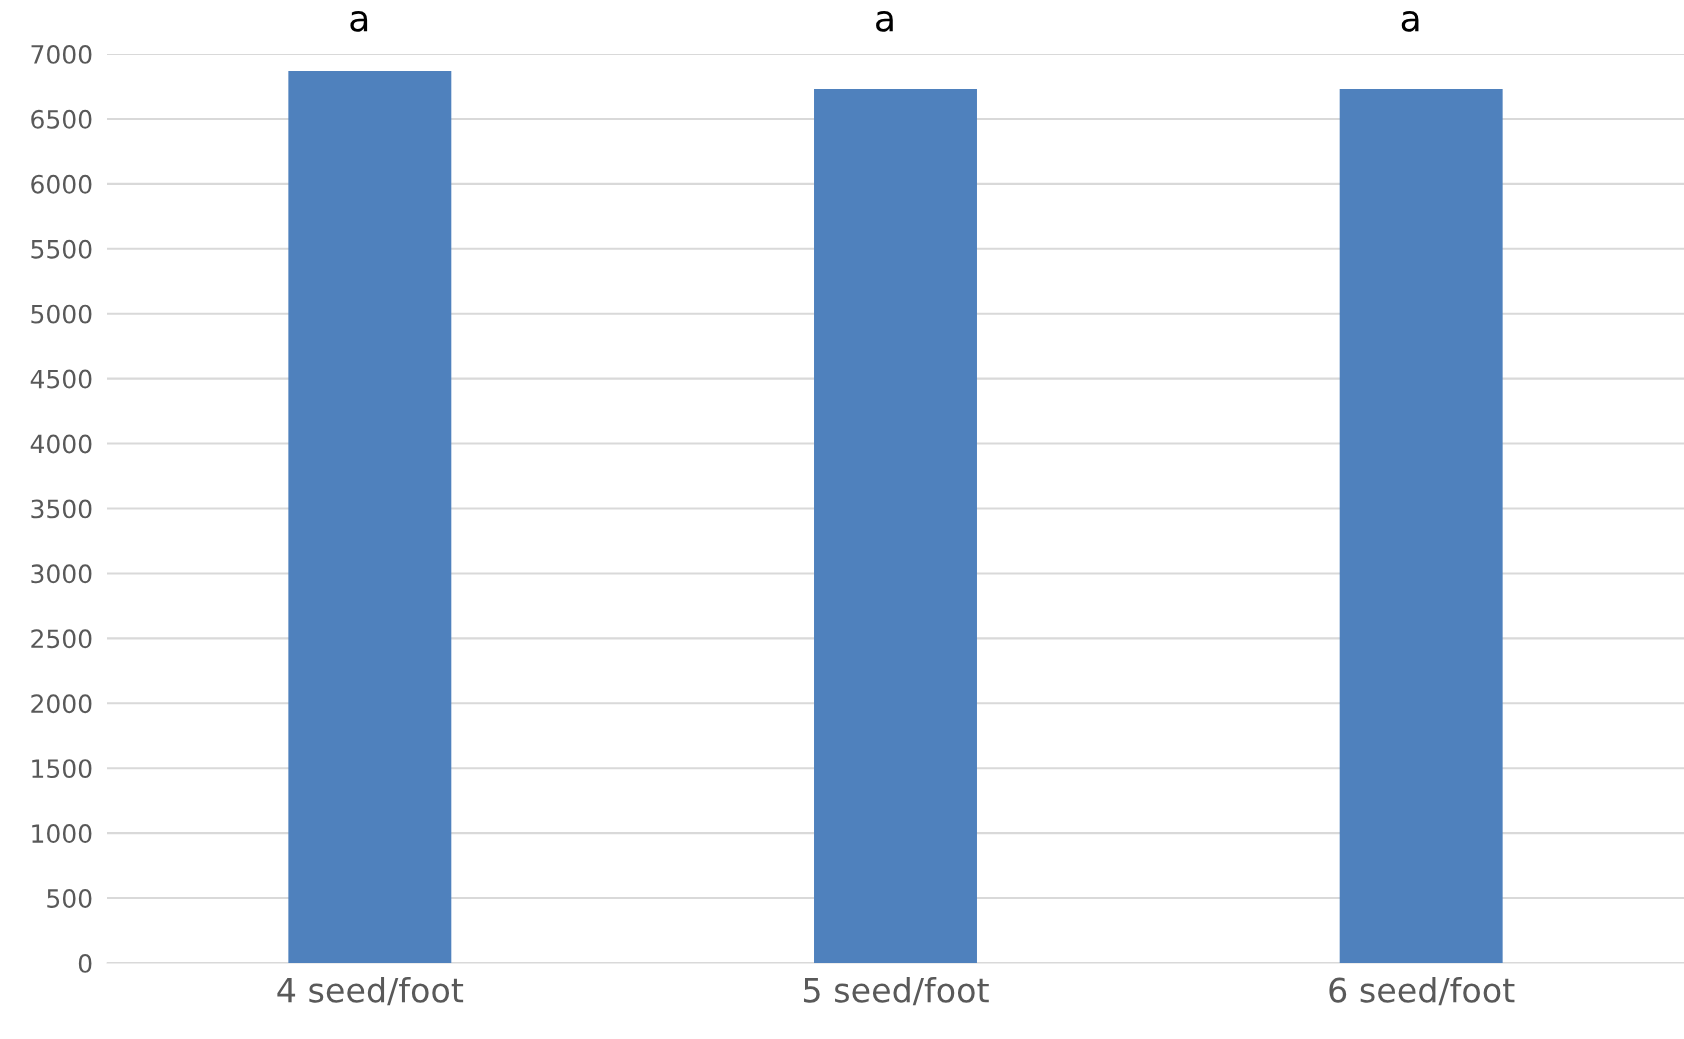  Describe the element at coordinates (1422, 991) in the screenshot. I see `x-tick-label: 6 seed/foot` at that location.